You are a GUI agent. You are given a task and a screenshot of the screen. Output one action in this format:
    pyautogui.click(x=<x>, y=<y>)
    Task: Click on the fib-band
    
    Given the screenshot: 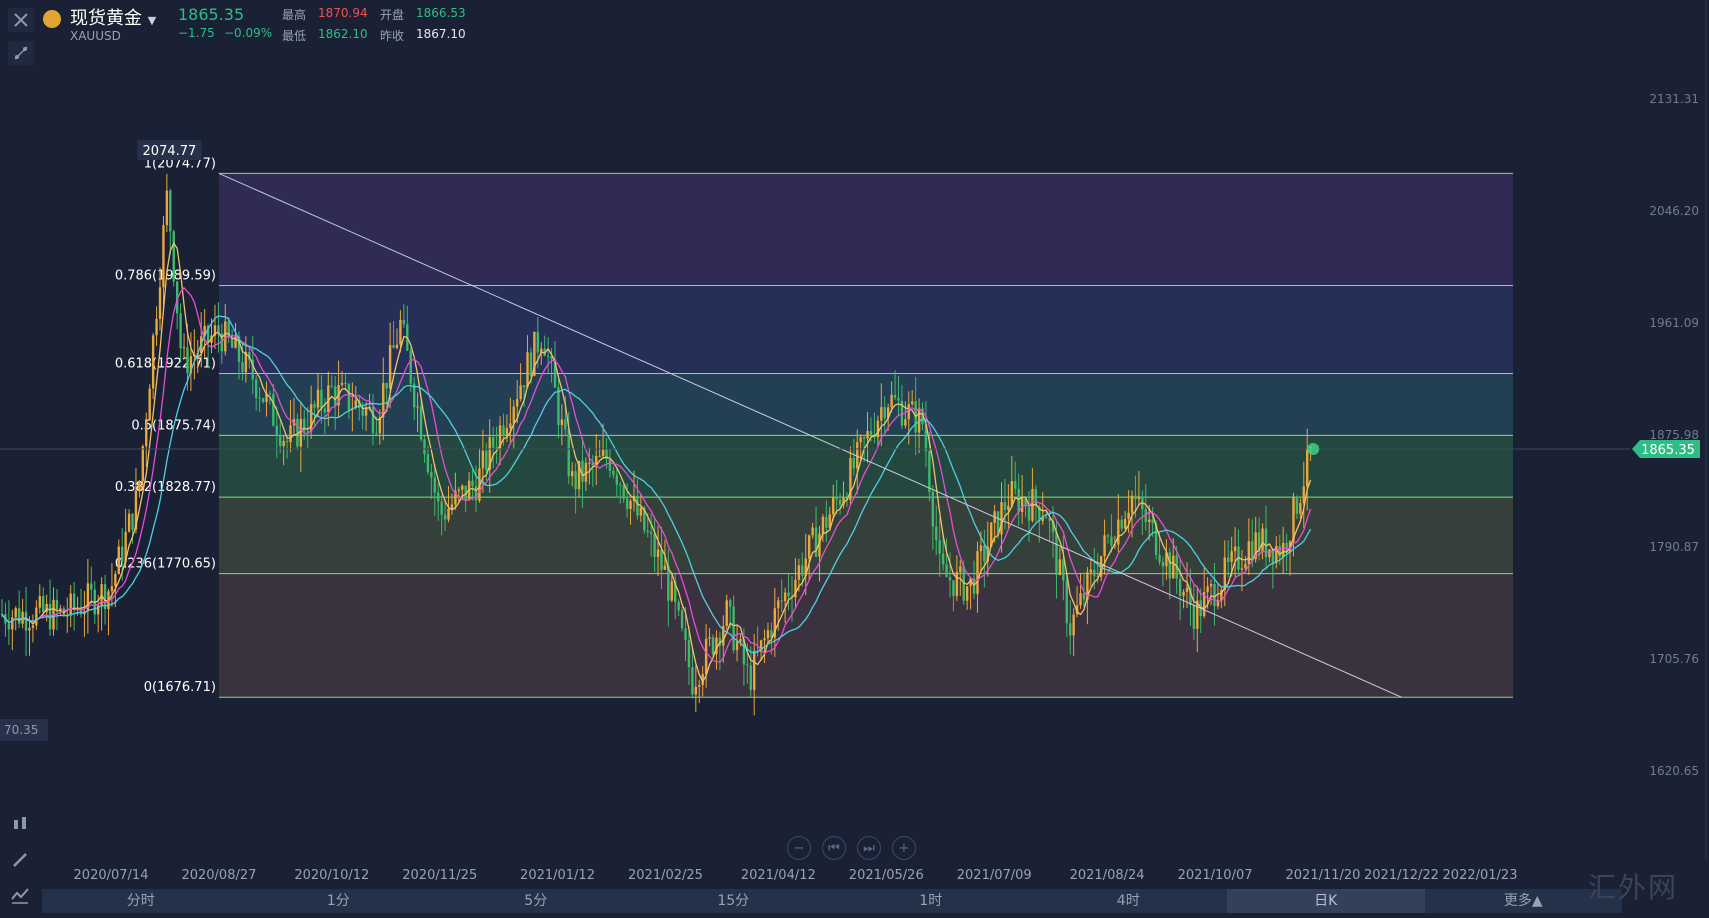 What is the action you would take?
    pyautogui.click(x=865, y=329)
    